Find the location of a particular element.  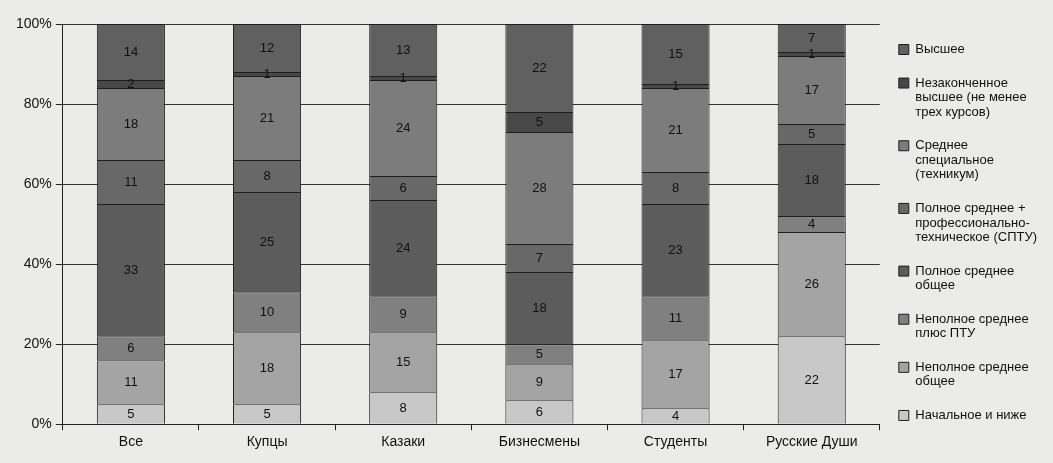

data-label: 13 is located at coordinates (403, 49).